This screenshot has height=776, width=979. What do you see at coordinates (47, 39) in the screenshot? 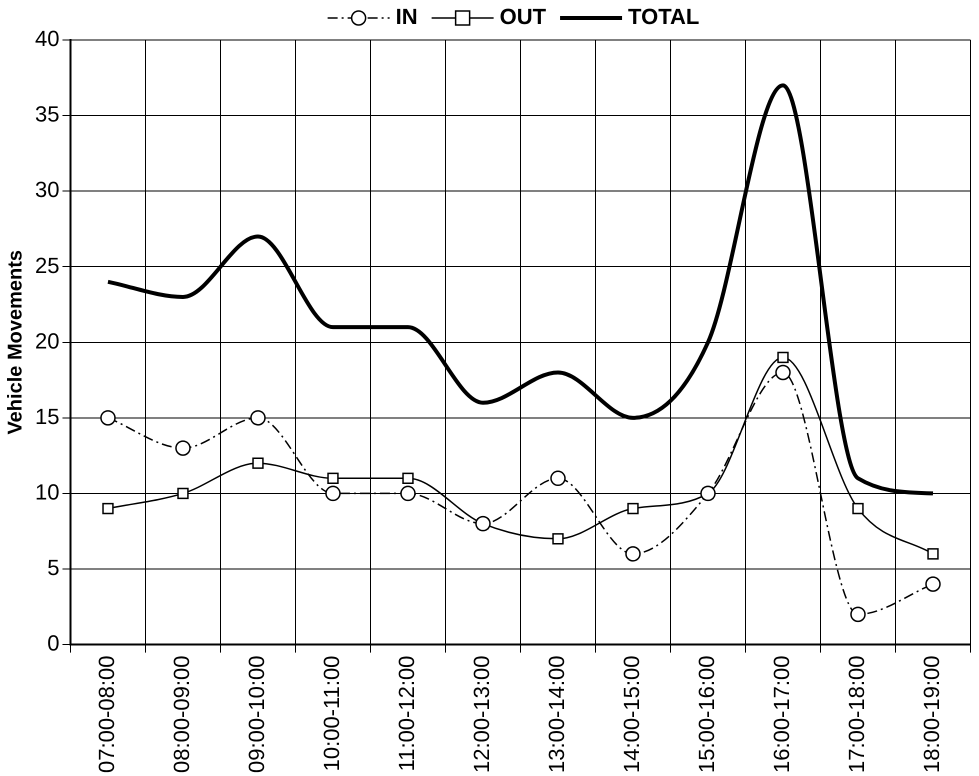
I see `y-tick-label: 40` at bounding box center [47, 39].